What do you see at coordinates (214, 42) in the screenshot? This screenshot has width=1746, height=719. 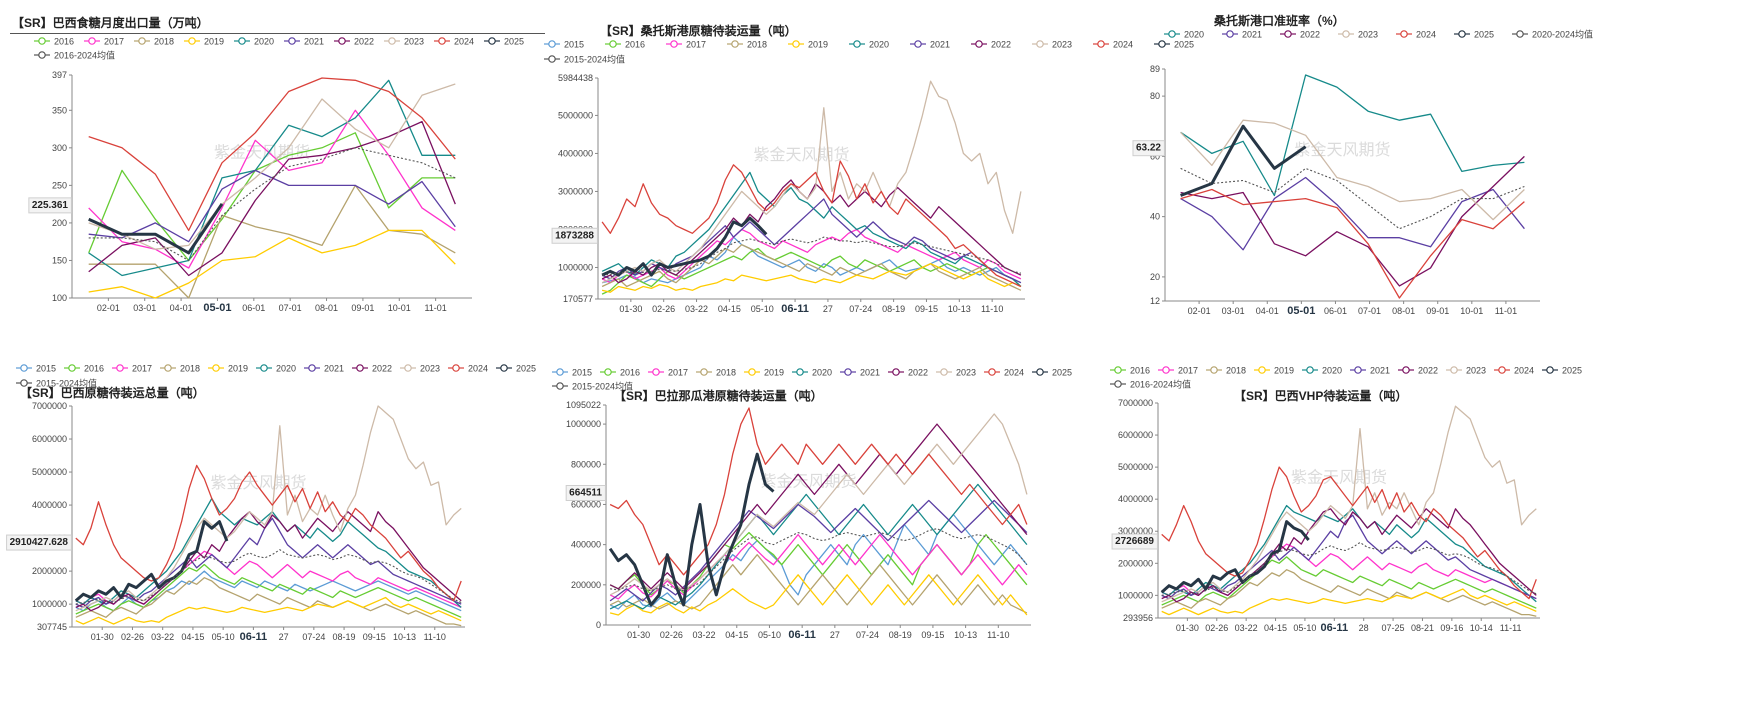 I see `legend-label: 2019` at bounding box center [214, 42].